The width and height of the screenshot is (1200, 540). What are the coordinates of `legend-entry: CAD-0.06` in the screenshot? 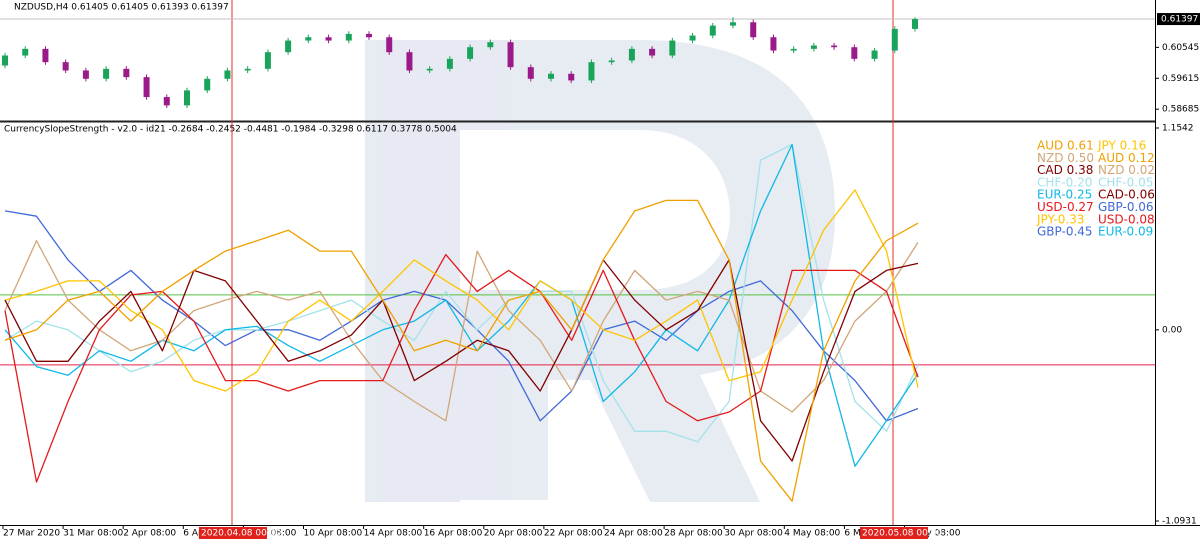 It's located at (1126, 195).